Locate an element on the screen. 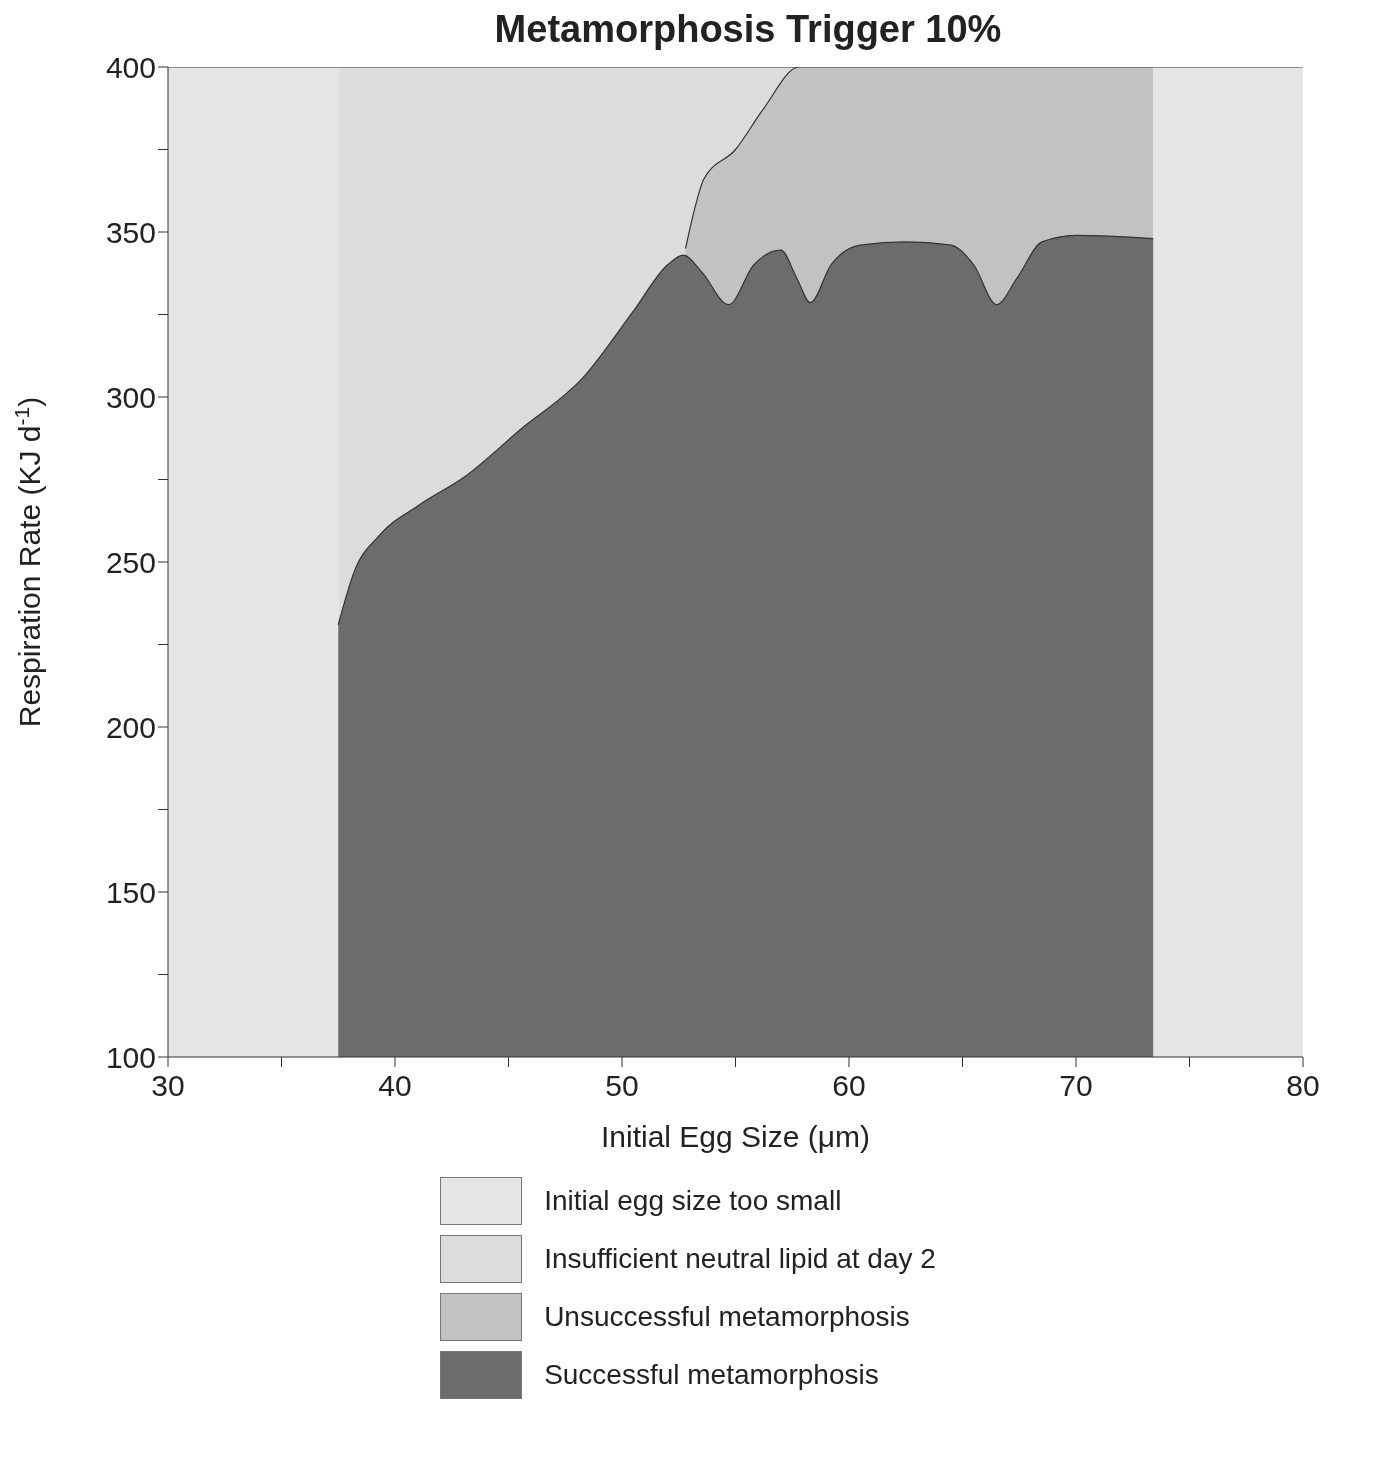  legend-label: Unsuccessful metamorphosis is located at coordinates (727, 1317).